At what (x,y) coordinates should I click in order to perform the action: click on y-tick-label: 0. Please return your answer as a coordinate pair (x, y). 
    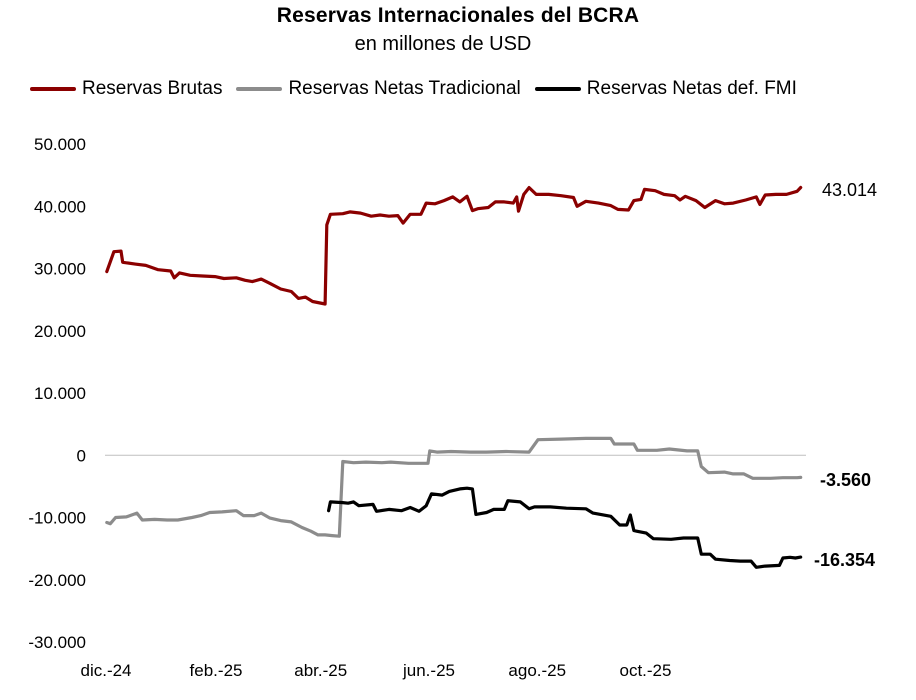
    Looking at the image, I should click on (81, 455).